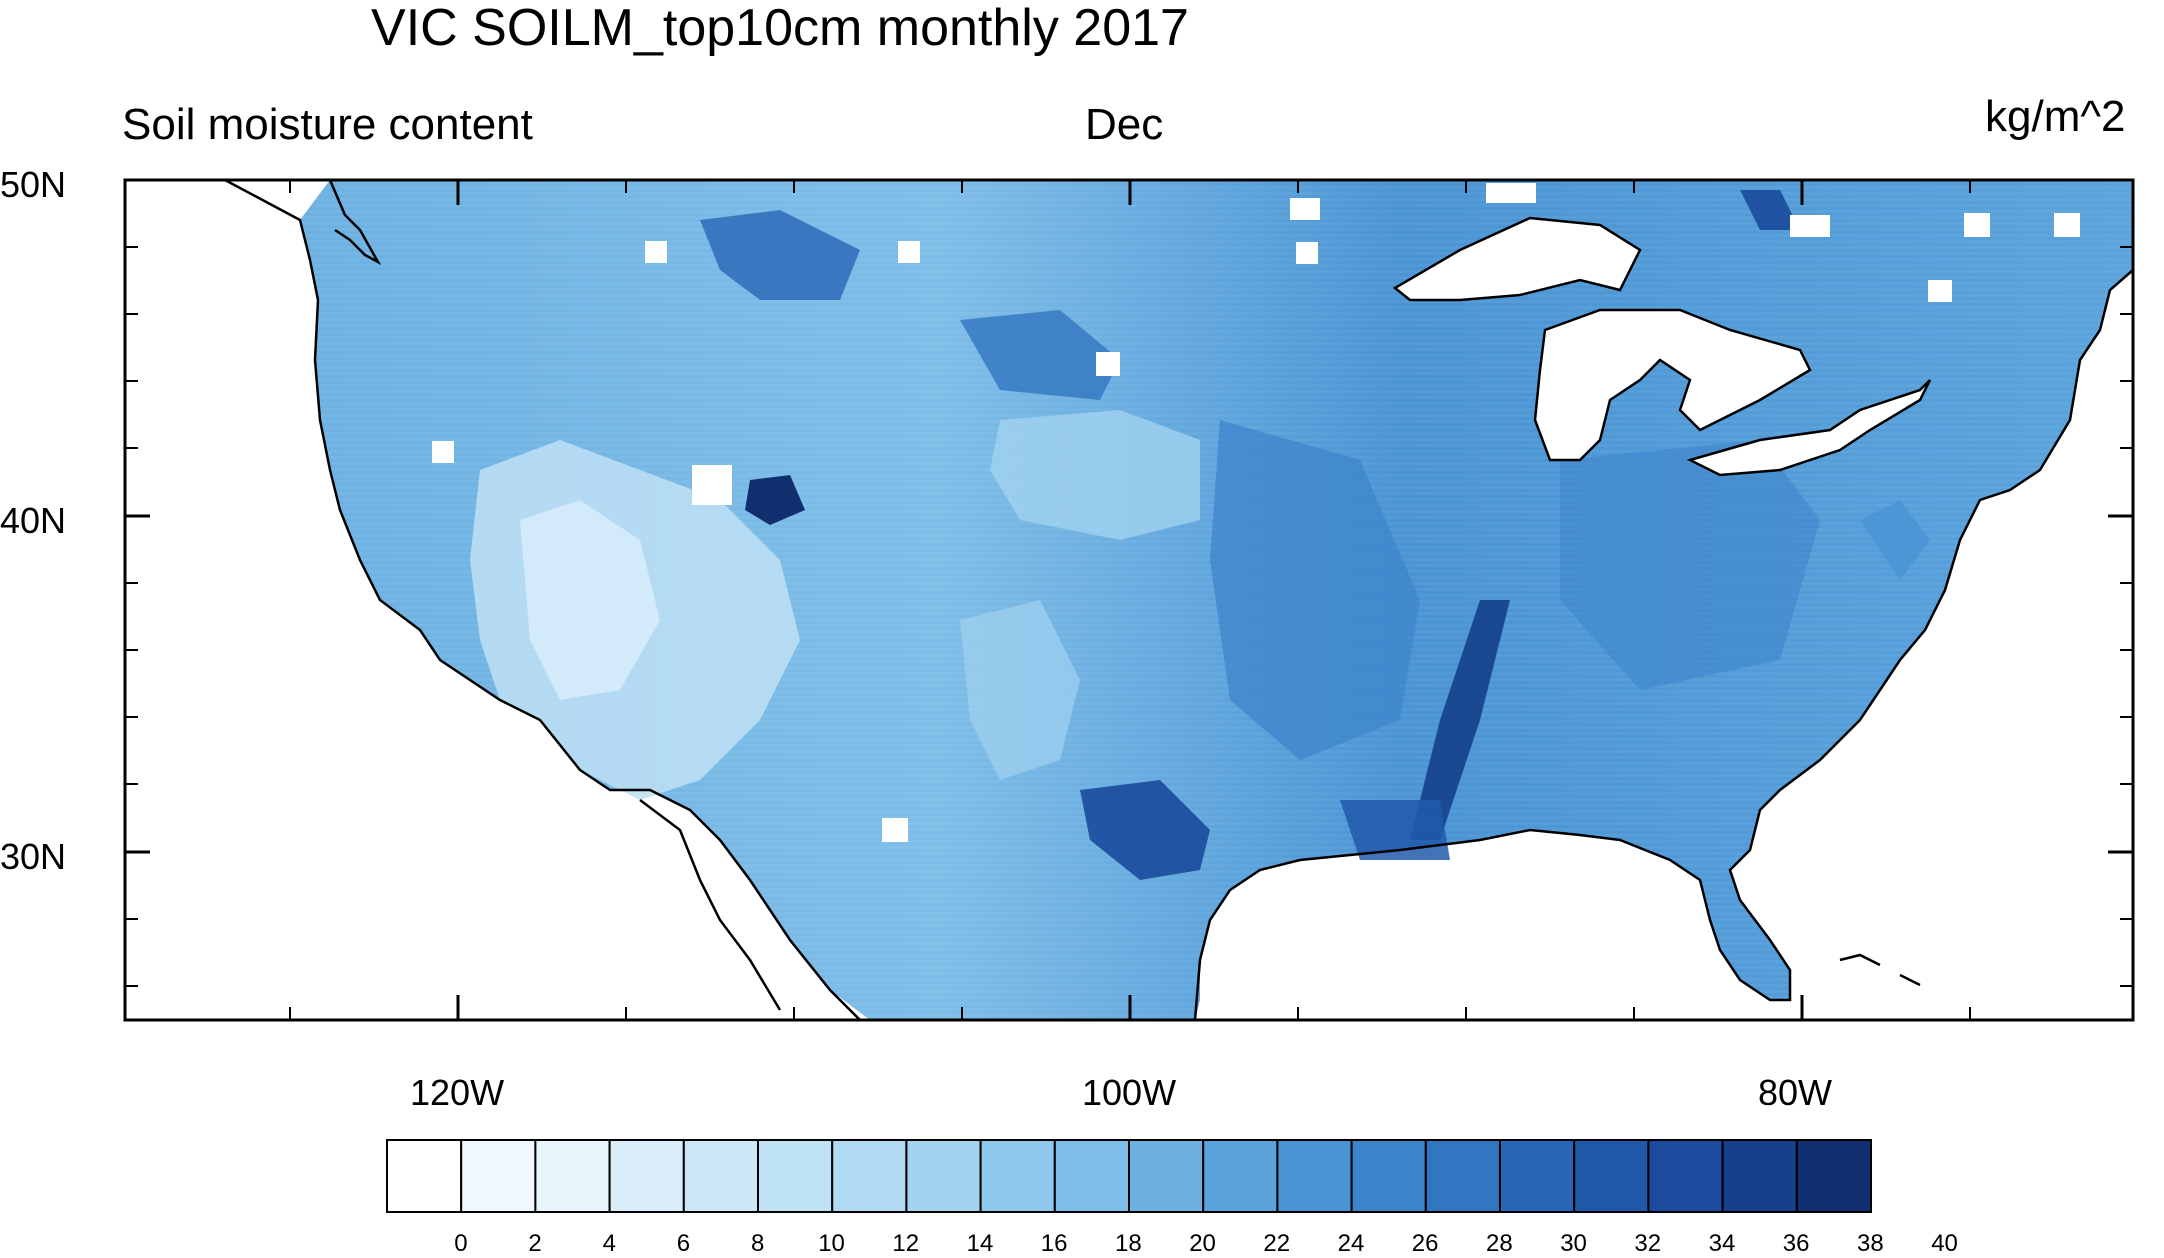 This screenshot has width=2164, height=1258. What do you see at coordinates (1944, 1243) in the screenshot?
I see `colorbar-tick-label: 40` at bounding box center [1944, 1243].